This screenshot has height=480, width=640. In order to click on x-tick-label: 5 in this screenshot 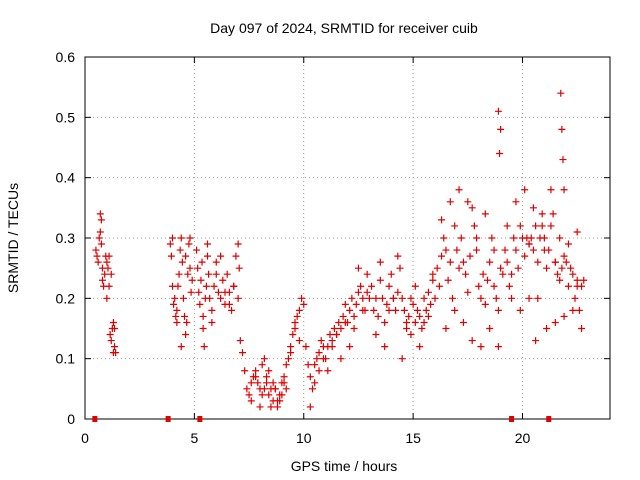, I will do `click(194, 438)`.